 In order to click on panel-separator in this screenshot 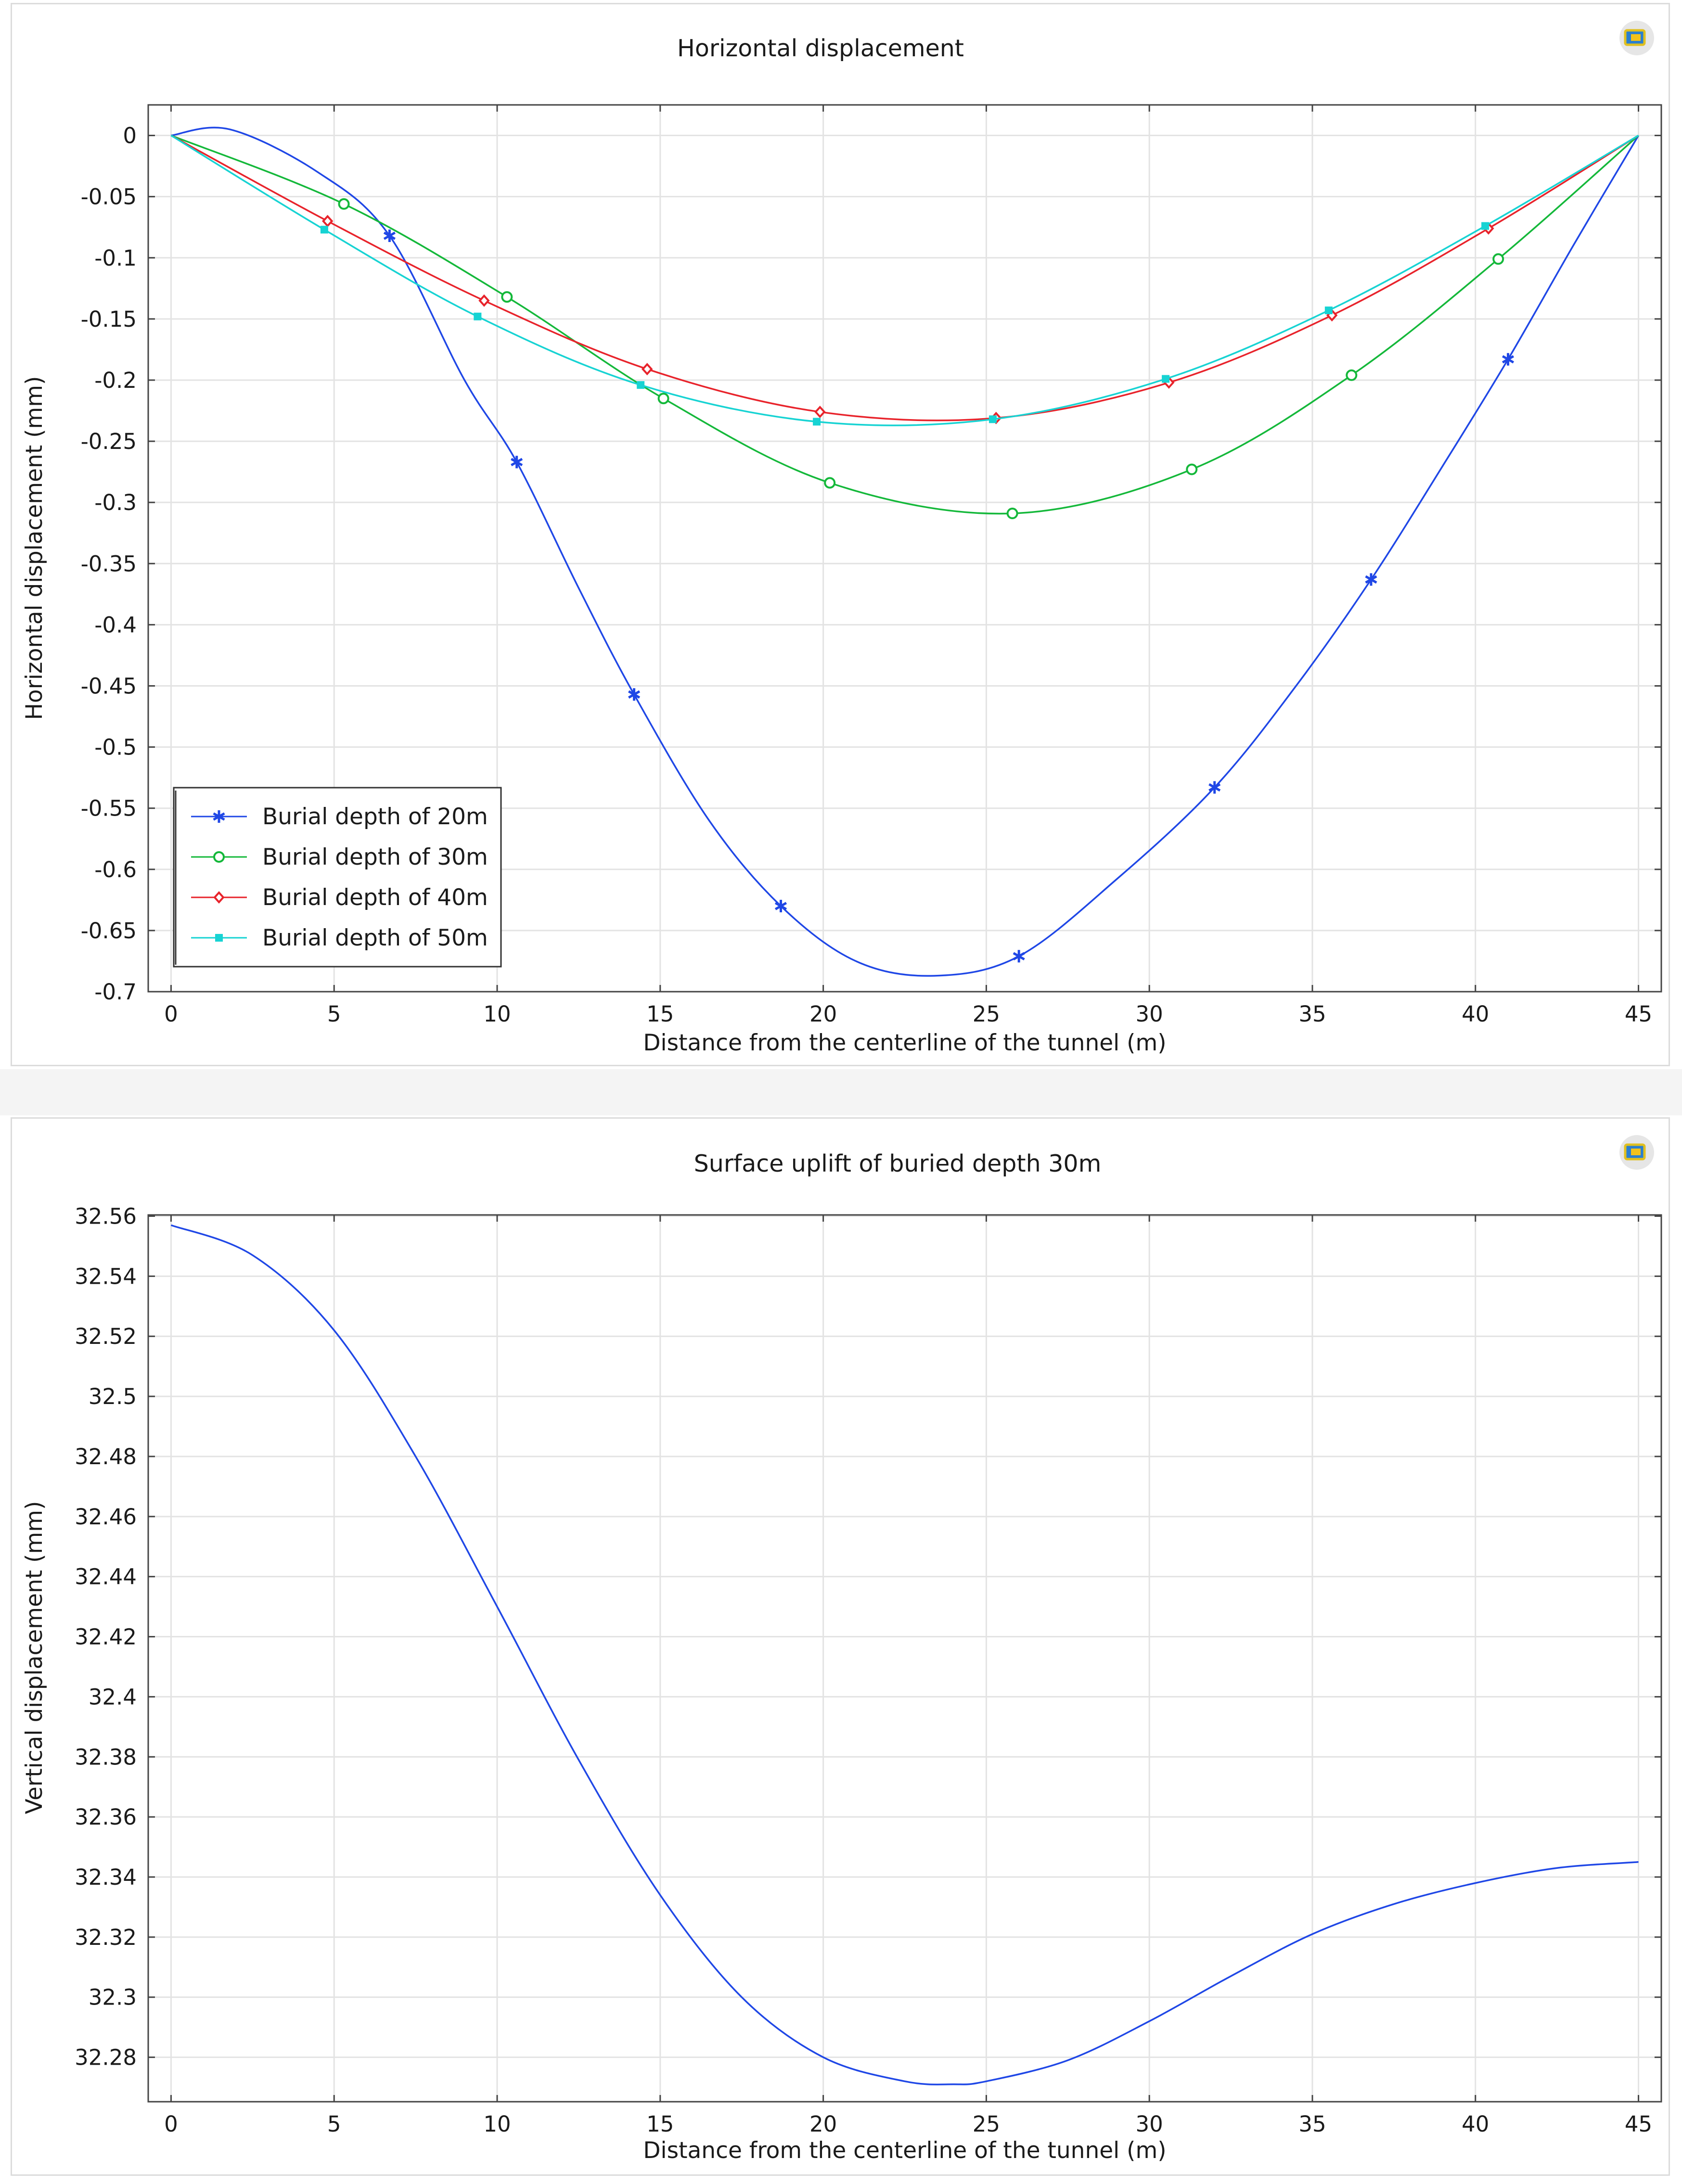, I will do `click(841, 1092)`.